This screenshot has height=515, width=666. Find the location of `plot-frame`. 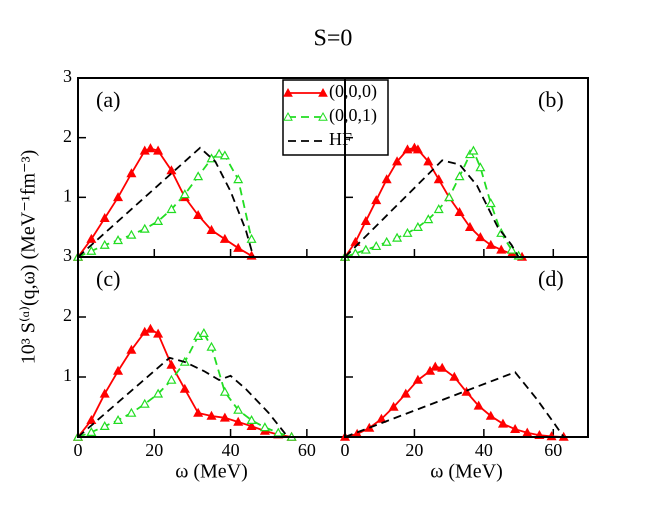

plot-frame is located at coordinates (466, 347).